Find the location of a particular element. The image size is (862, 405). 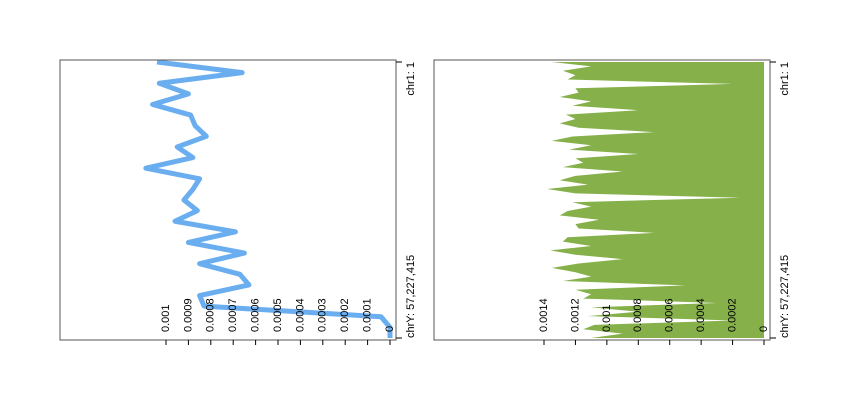

value-tick-label: 0.0007 is located at coordinates (233, 315).